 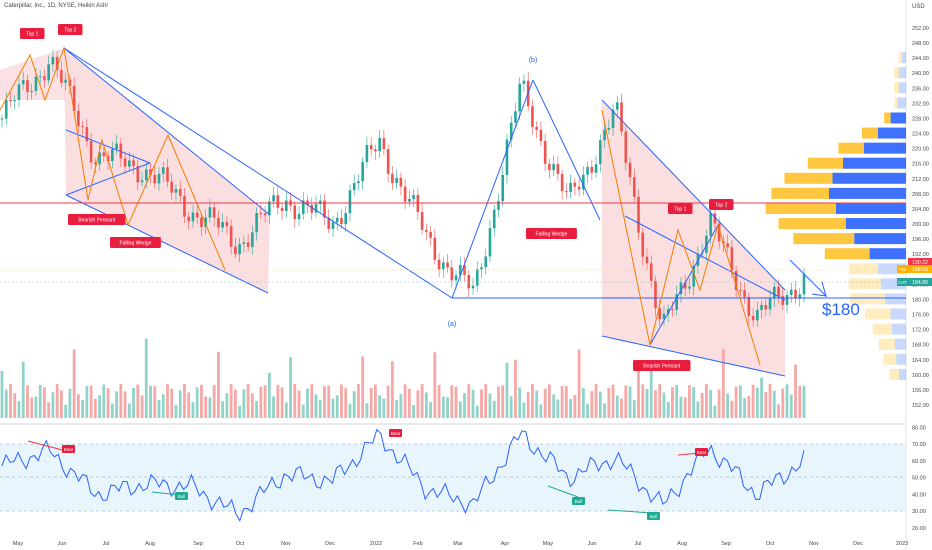 I want to click on chart-title: Caterpillar, Inc., 1D, NYSE, Heikin Ashi, so click(x=56, y=6).